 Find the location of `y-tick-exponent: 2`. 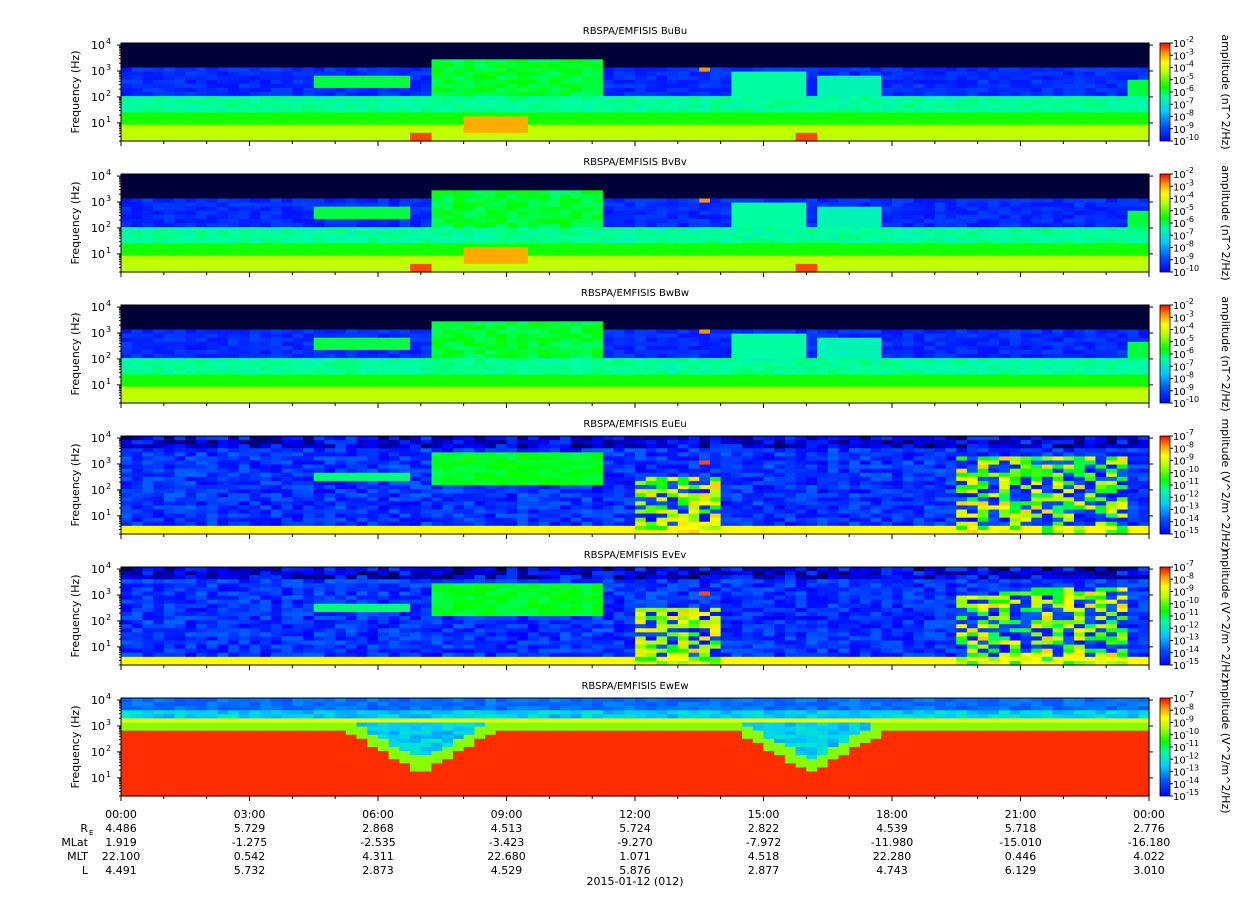

y-tick-exponent: 2 is located at coordinates (108, 224).